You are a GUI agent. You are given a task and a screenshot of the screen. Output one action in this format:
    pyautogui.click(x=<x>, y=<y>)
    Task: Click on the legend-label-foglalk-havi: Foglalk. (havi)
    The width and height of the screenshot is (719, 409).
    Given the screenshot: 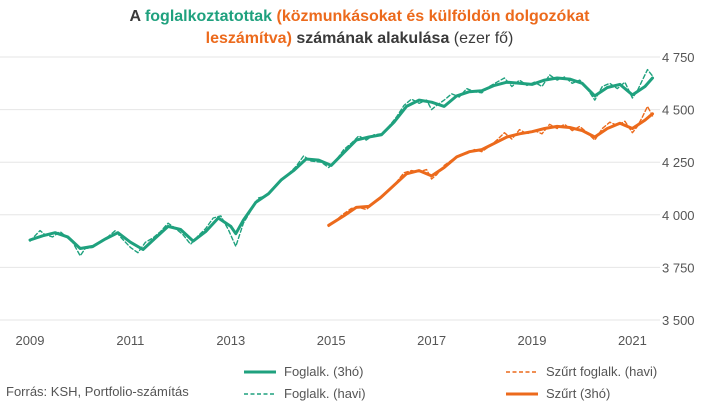 What is the action you would take?
    pyautogui.click(x=325, y=393)
    